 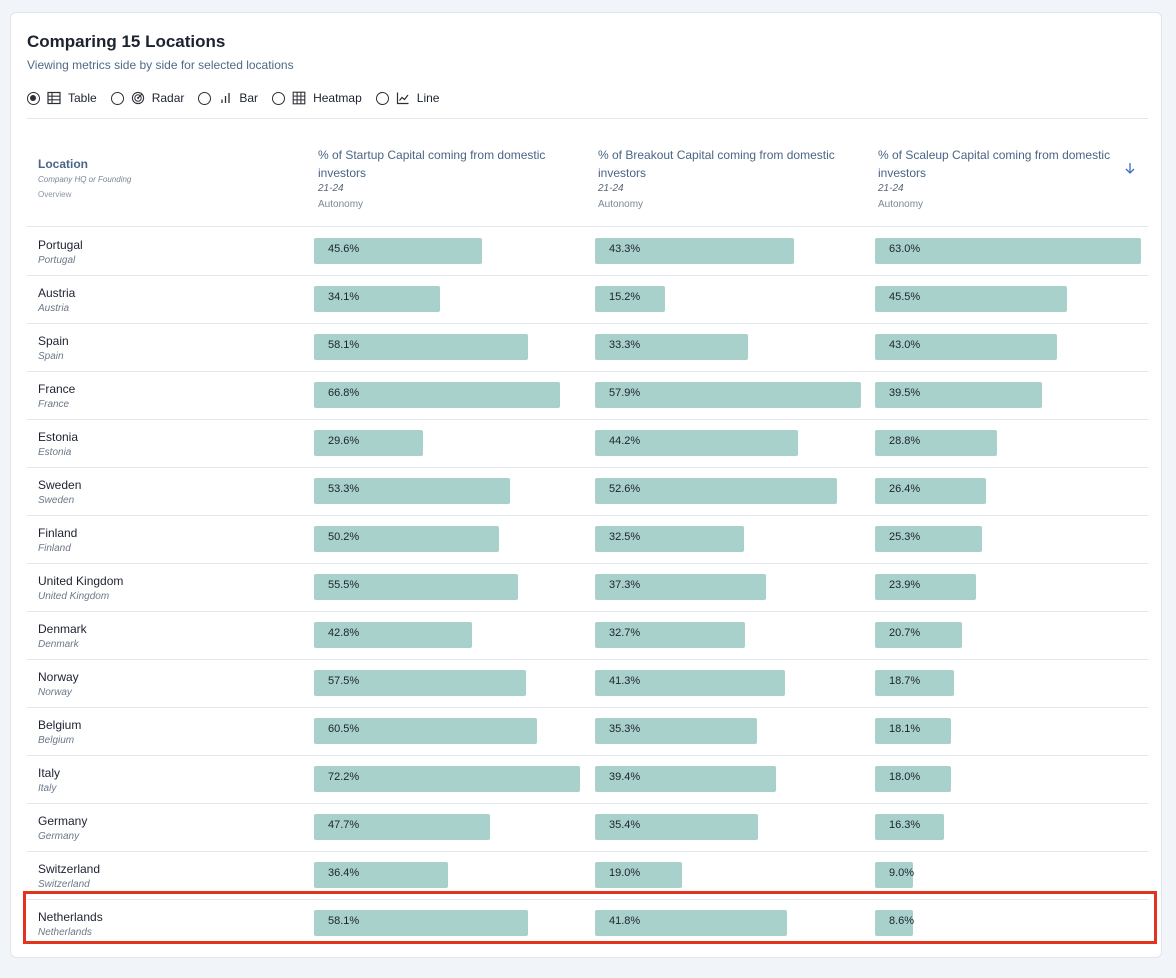 I want to click on value-label: 26.4%, so click(x=905, y=489).